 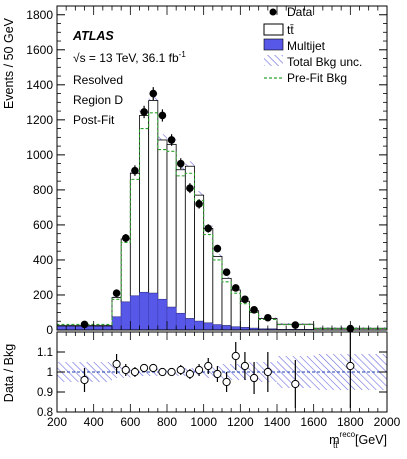 I want to click on legend-ttbar-swatch, so click(x=273, y=29).